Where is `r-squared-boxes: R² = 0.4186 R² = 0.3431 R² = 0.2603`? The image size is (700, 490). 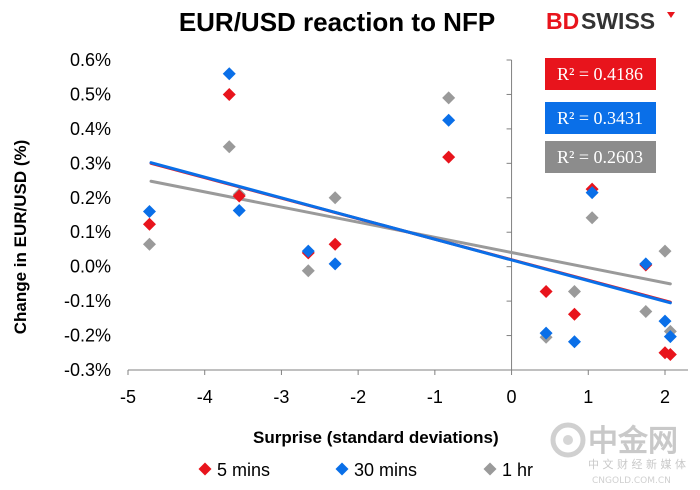
r-squared-boxes: R² = 0.4186 R² = 0.3431 R² = 0.2603 is located at coordinates (600, 115).